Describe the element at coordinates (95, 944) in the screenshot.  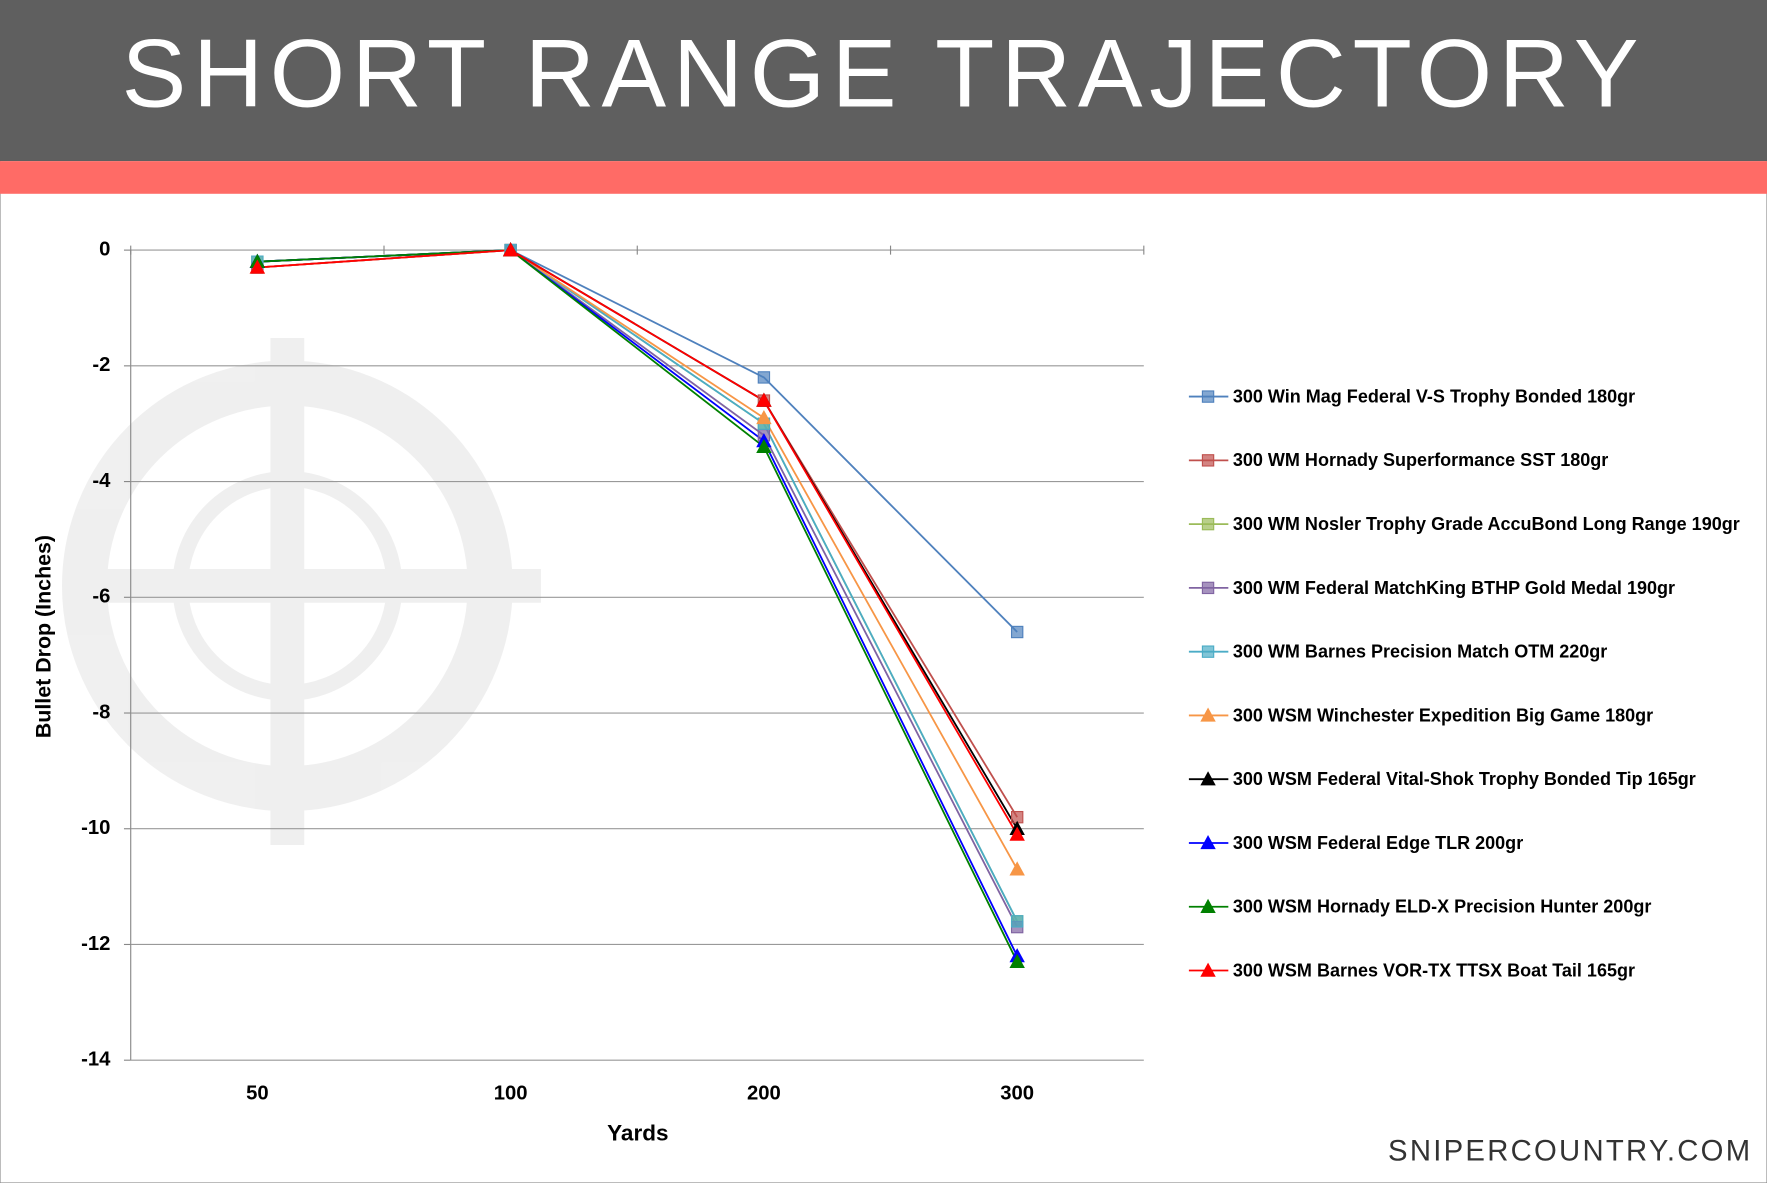
I see `y-tick-label: -12` at that location.